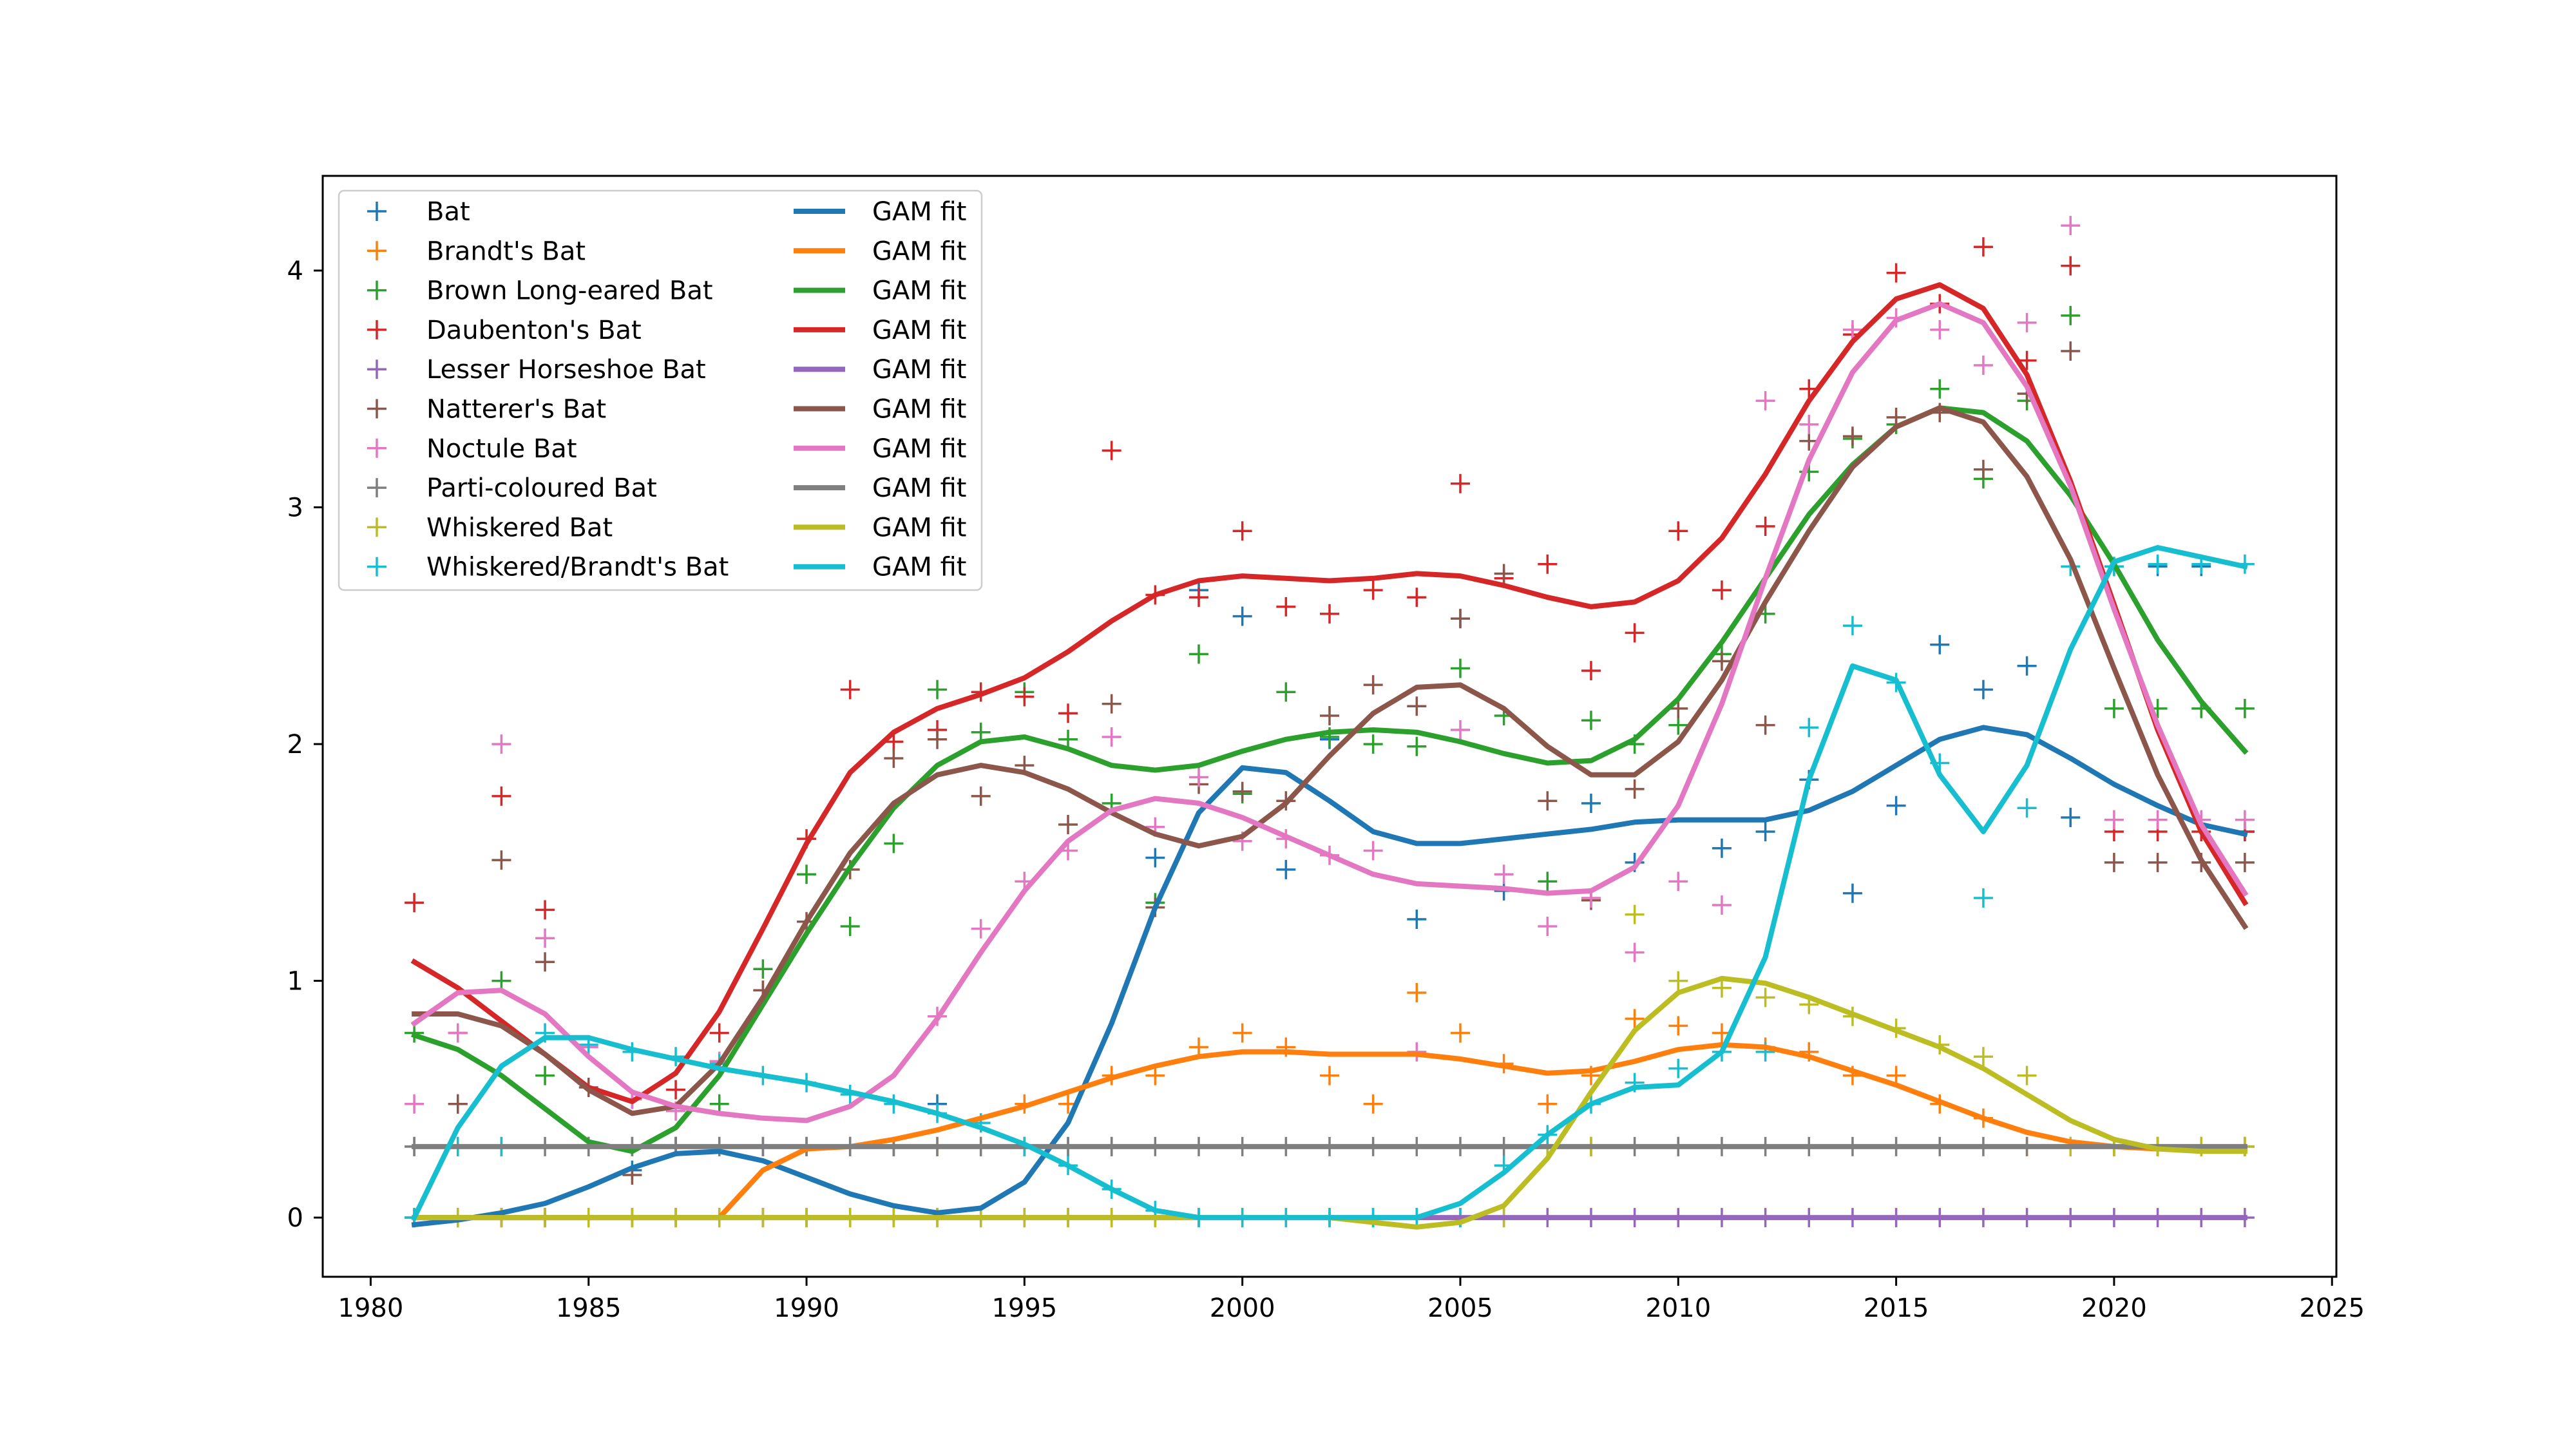 The height and width of the screenshot is (1452, 2576). Describe the element at coordinates (1678, 1308) in the screenshot. I see `x-tick-label: 2010` at that location.